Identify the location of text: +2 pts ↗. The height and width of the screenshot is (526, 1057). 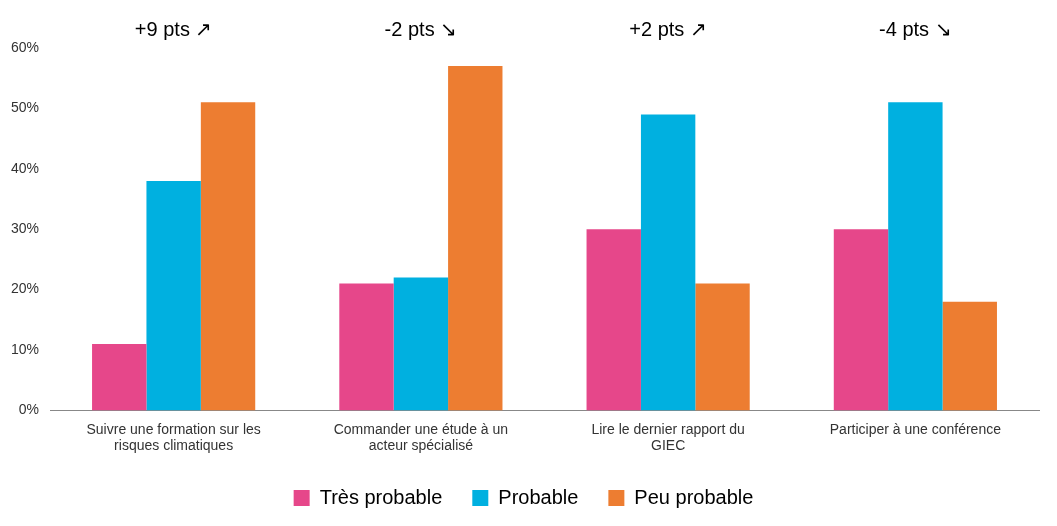
(668, 28).